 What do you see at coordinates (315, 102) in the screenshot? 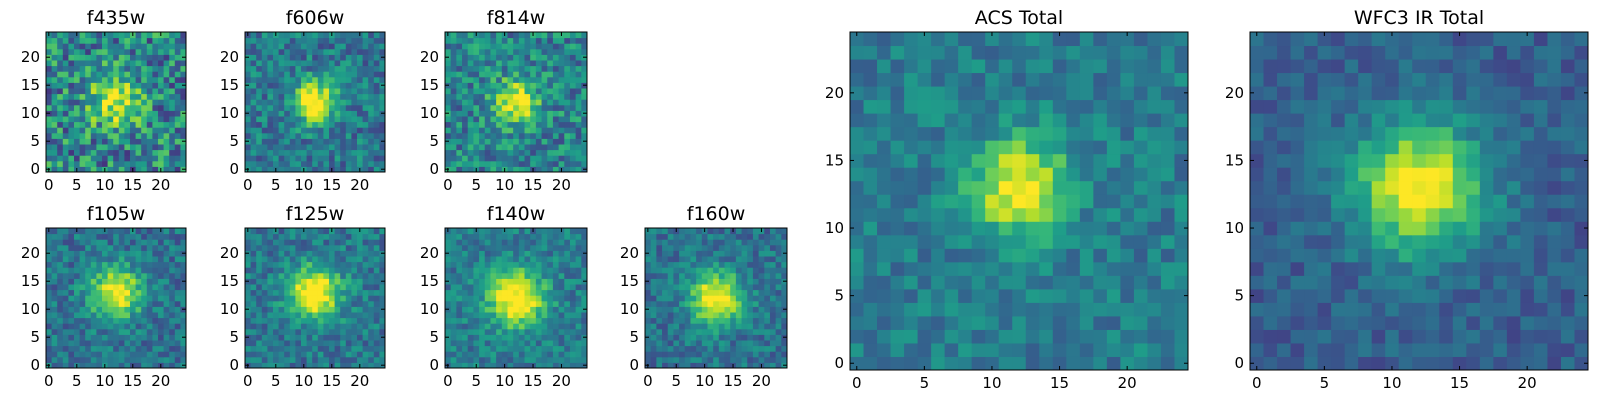
I see `axes-frame` at bounding box center [315, 102].